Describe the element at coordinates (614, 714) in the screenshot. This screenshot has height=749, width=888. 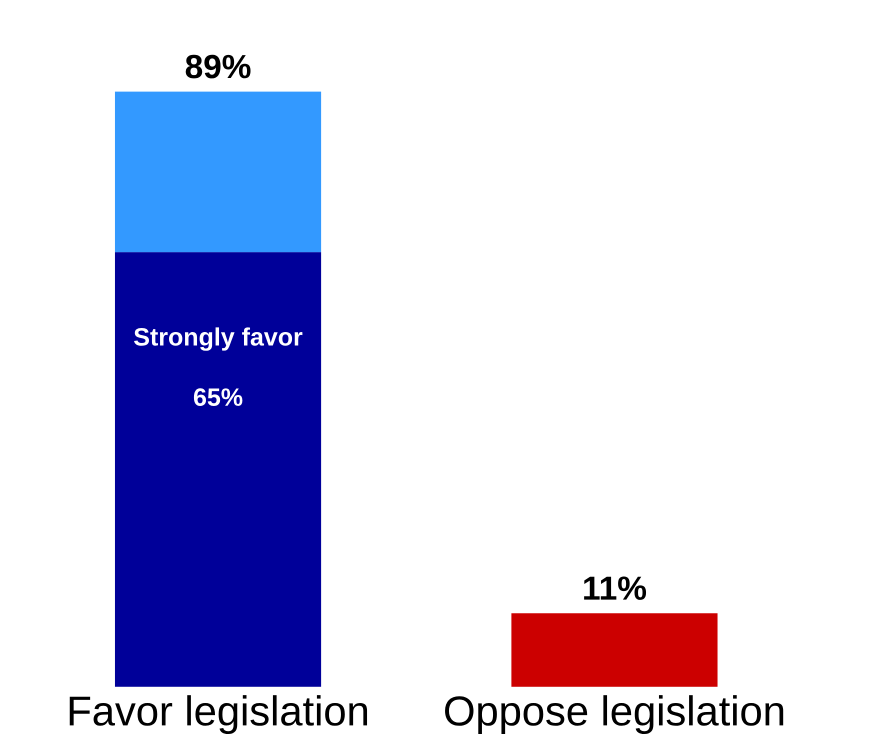
I see `x-tick-label: Oppose legislation` at that location.